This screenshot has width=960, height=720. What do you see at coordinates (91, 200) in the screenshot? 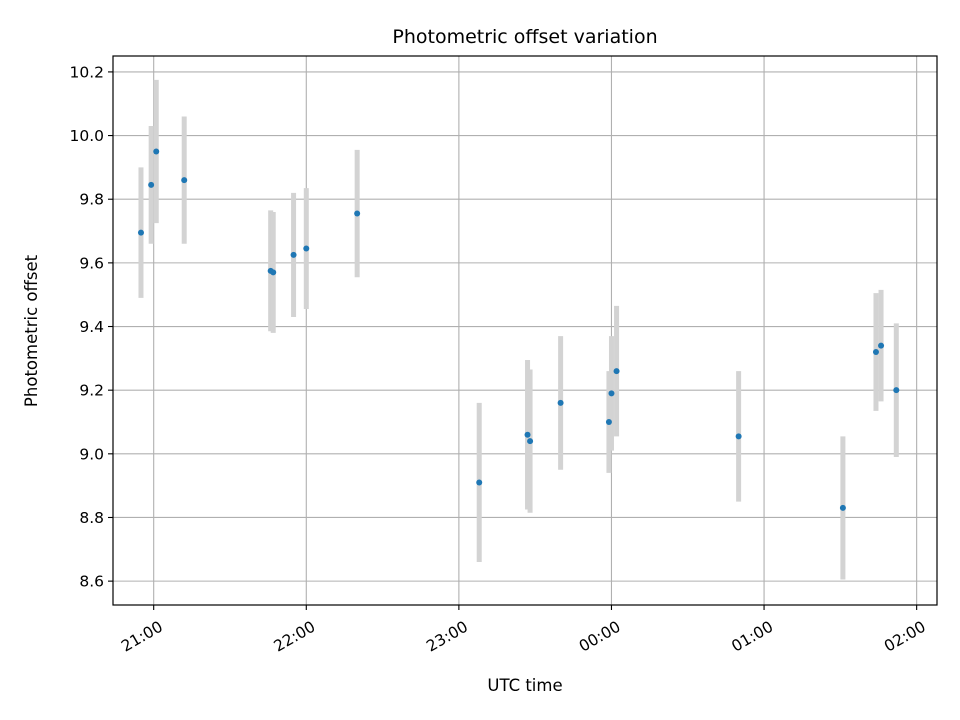
I see `y-tick-label: 9.8` at bounding box center [91, 200].